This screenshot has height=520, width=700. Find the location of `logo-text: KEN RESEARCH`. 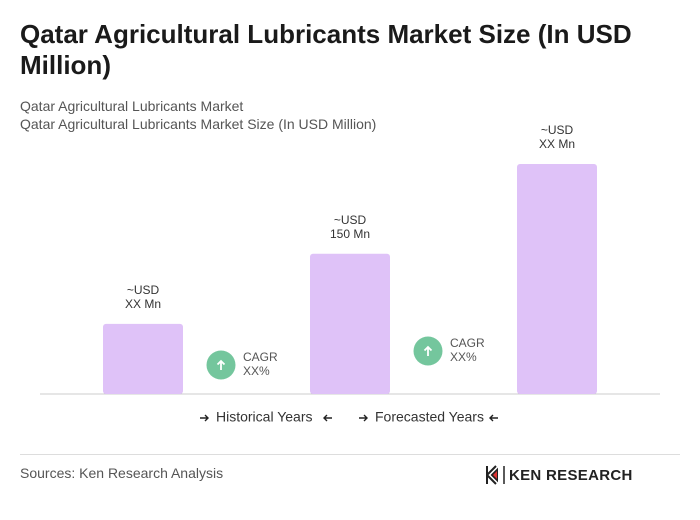

logo-text: KEN RESEARCH is located at coordinates (571, 475).